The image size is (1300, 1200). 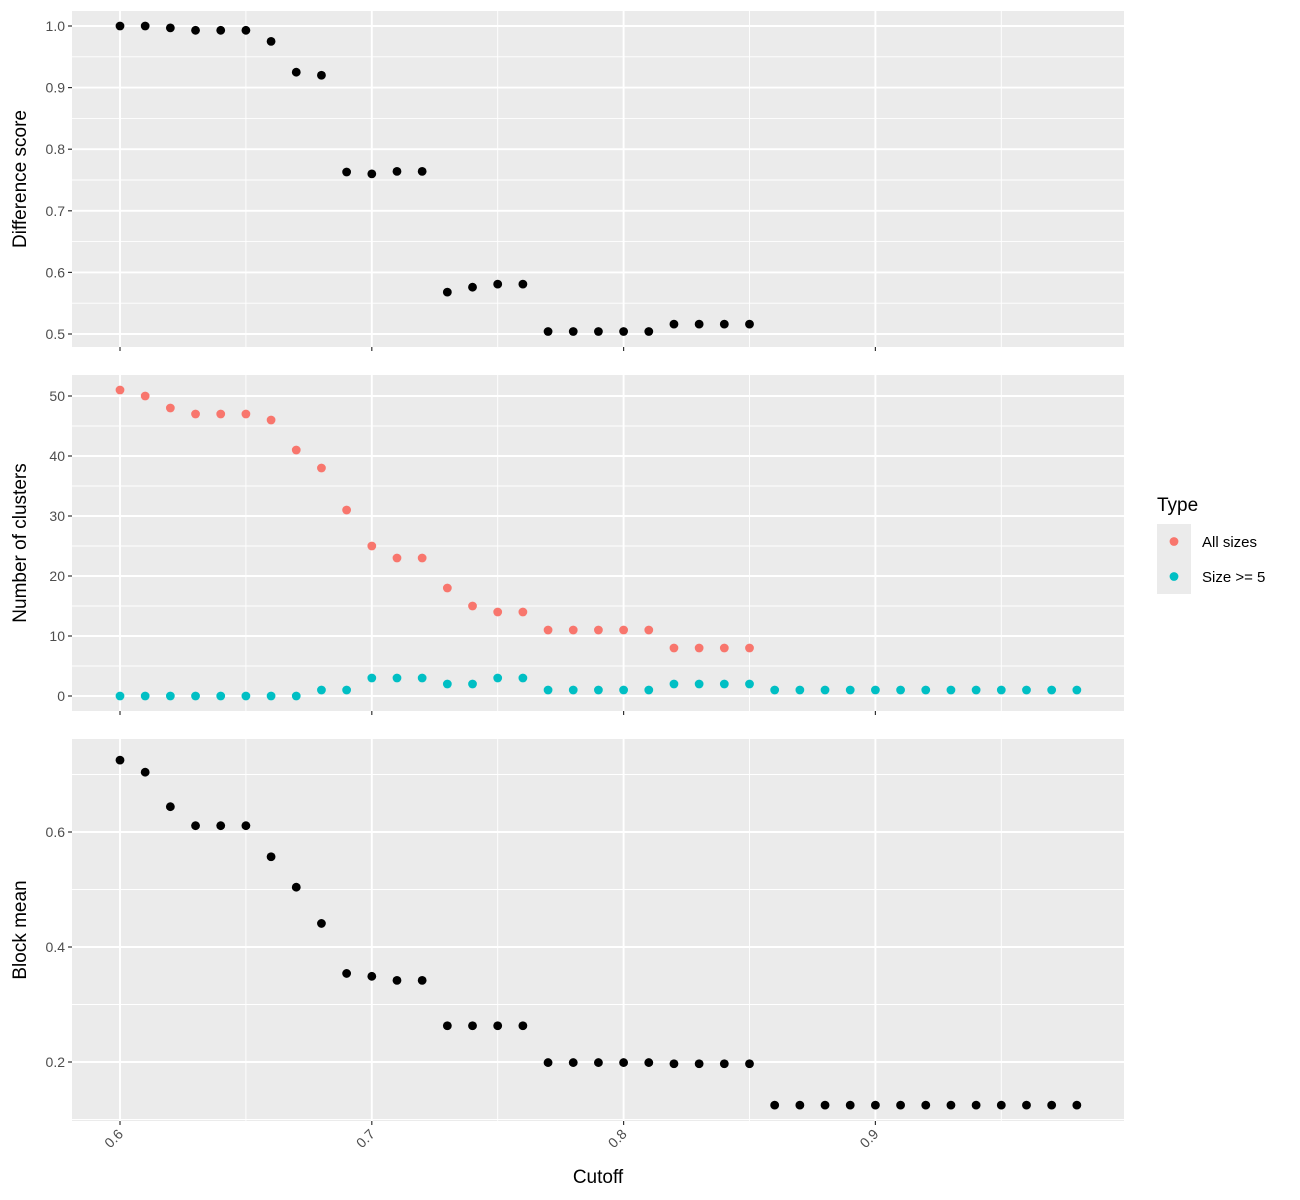 I want to click on y-tick-label: 0.8, so click(x=56, y=149).